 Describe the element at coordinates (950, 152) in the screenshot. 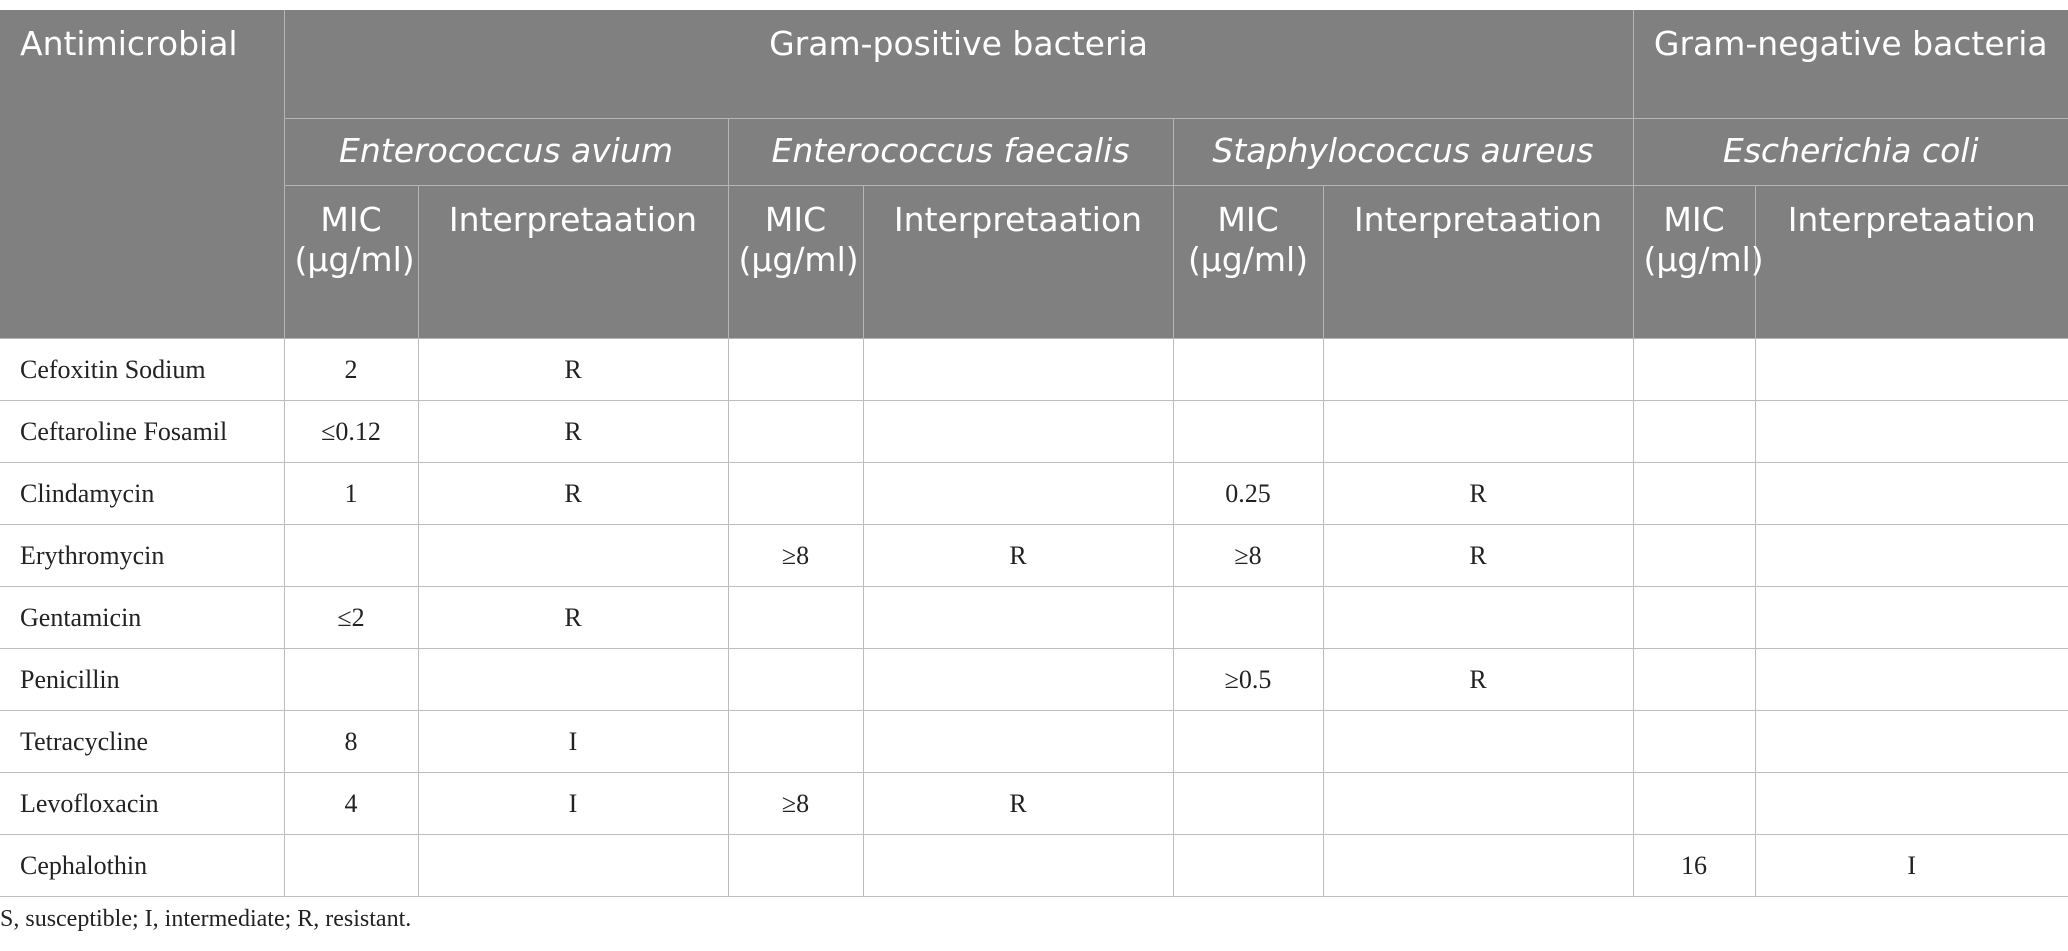

I see `species-header: Enterococcus faecalis` at that location.